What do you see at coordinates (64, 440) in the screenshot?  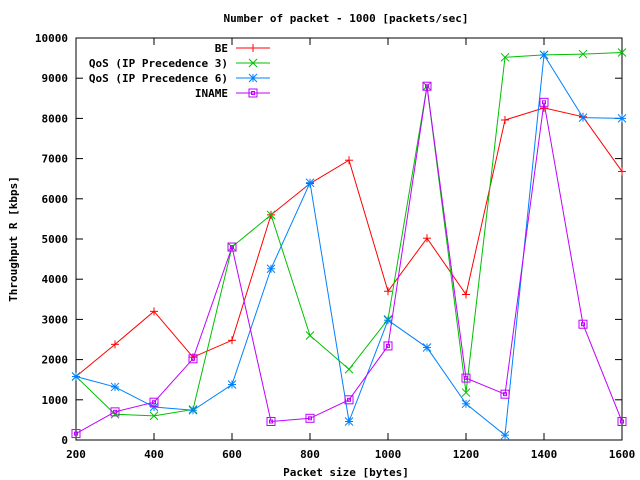 I see `y-tick-label: 0` at bounding box center [64, 440].